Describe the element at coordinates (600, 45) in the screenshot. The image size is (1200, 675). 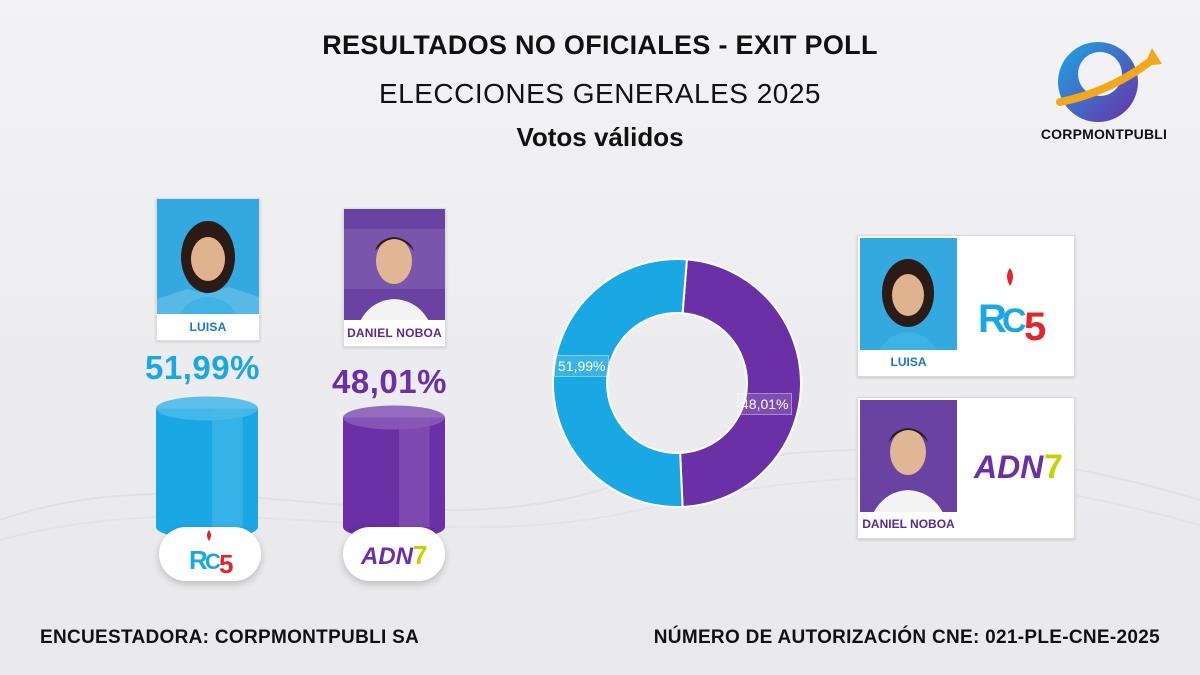
I see `page-title: RESULTADOS NO OFICIALES - EXIT POLL` at that location.